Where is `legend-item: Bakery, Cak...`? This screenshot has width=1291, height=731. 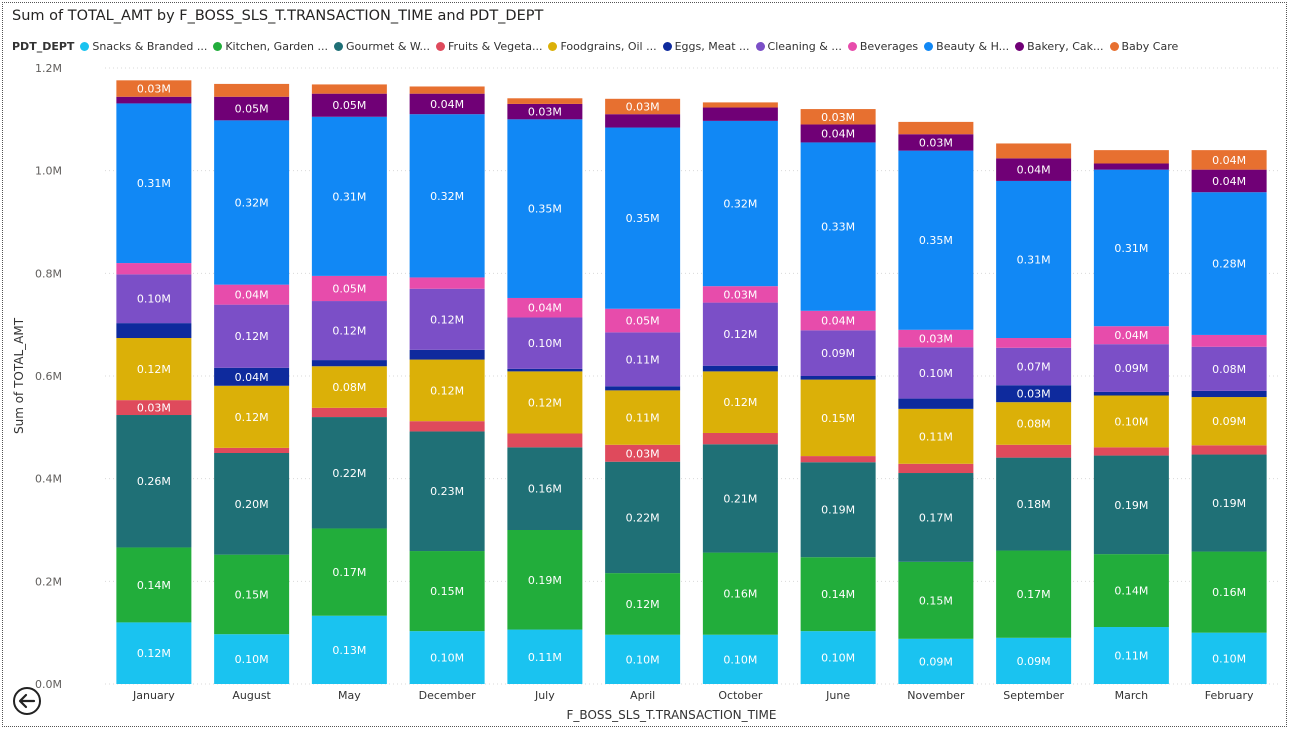 legend-item: Bakery, Cak... is located at coordinates (1059, 46).